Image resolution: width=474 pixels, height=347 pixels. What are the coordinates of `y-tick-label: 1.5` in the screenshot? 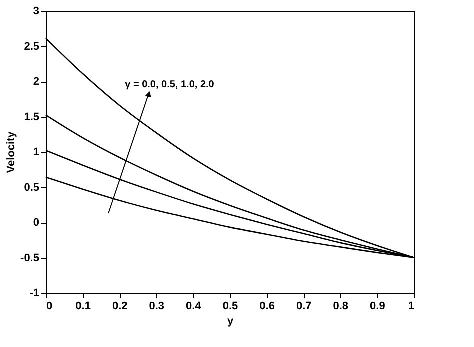 It's located at (32, 117).